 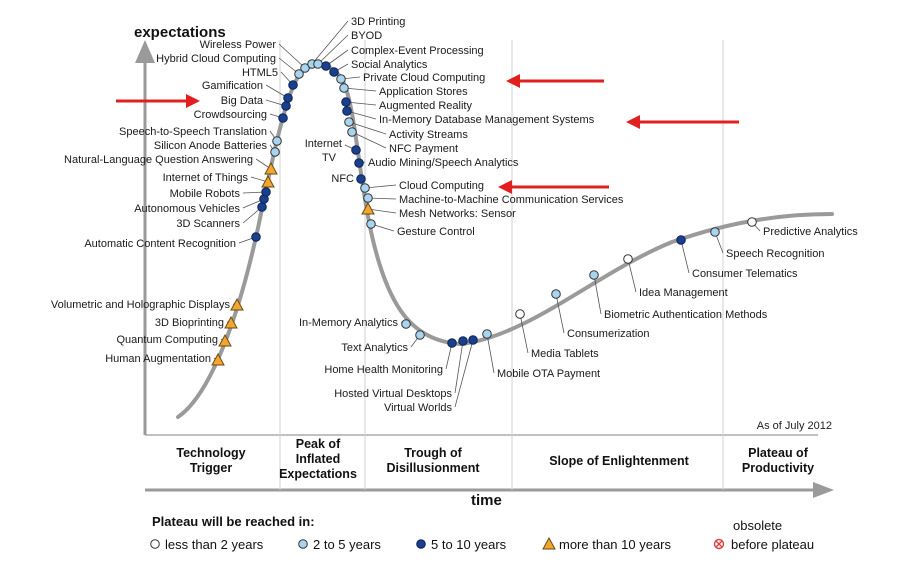 I want to click on phase-trough: Trough of Disillusionment, so click(x=433, y=460).